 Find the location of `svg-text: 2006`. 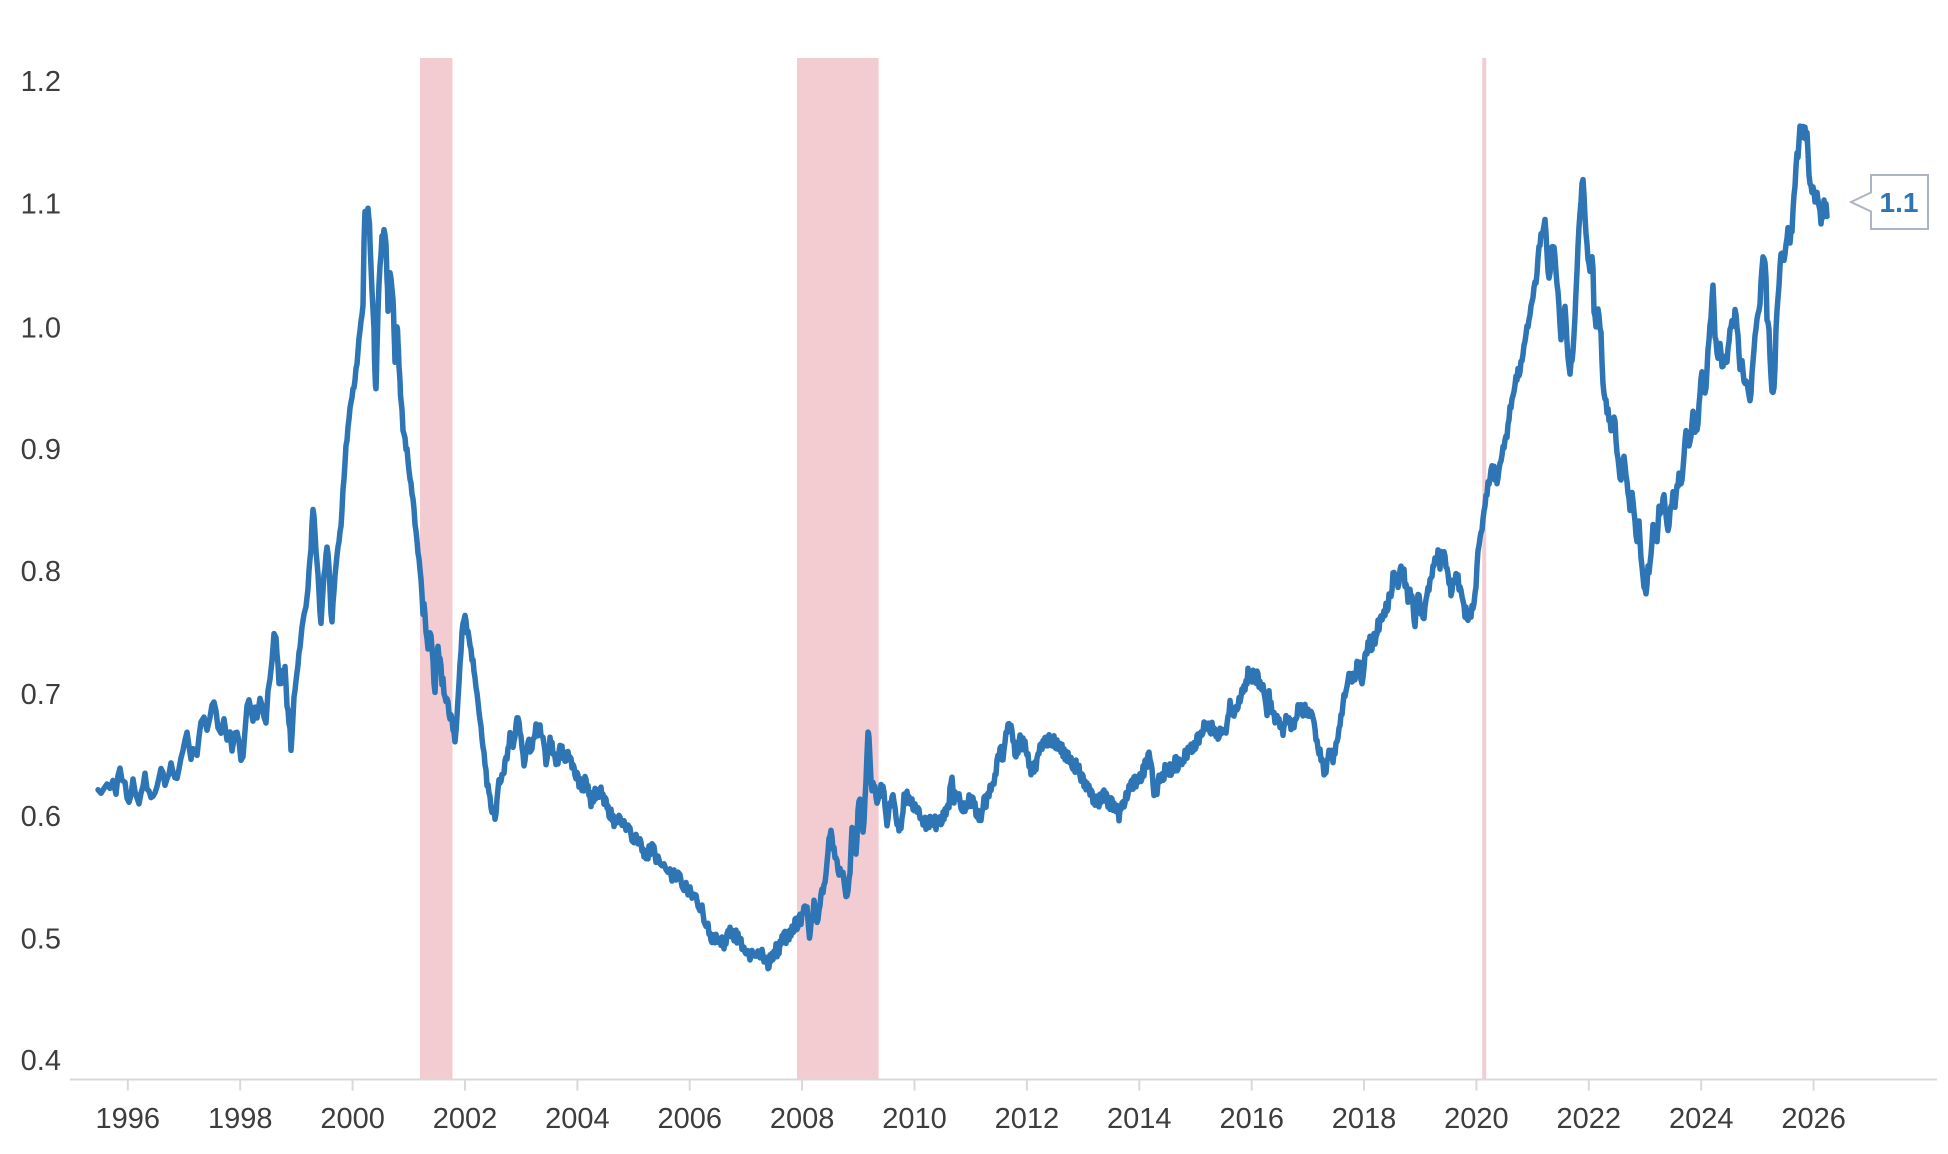

svg-text: 2006 is located at coordinates (689, 1119).